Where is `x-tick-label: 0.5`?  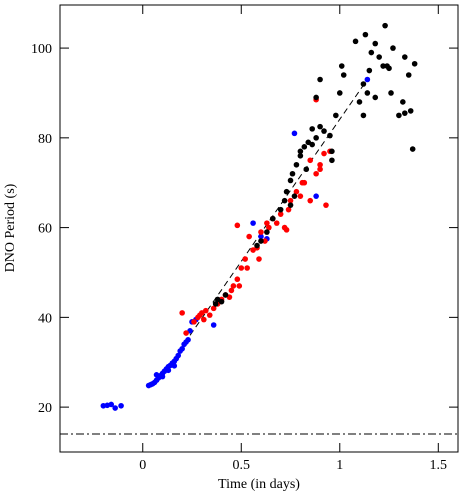
x-tick-label: 0.5 is located at coordinates (242, 465).